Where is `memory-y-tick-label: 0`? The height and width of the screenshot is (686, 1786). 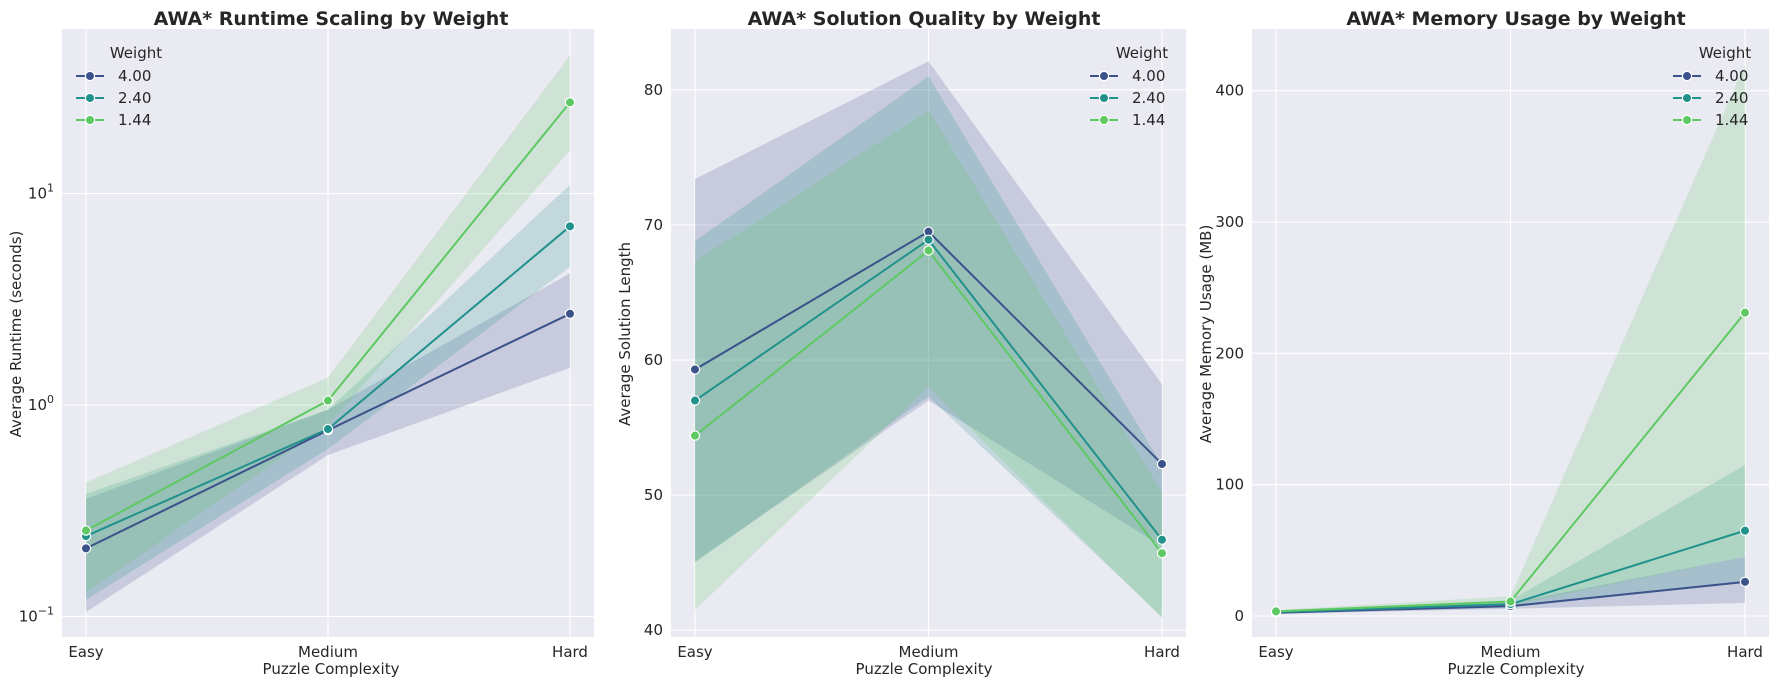
memory-y-tick-label: 0 is located at coordinates (1239, 616).